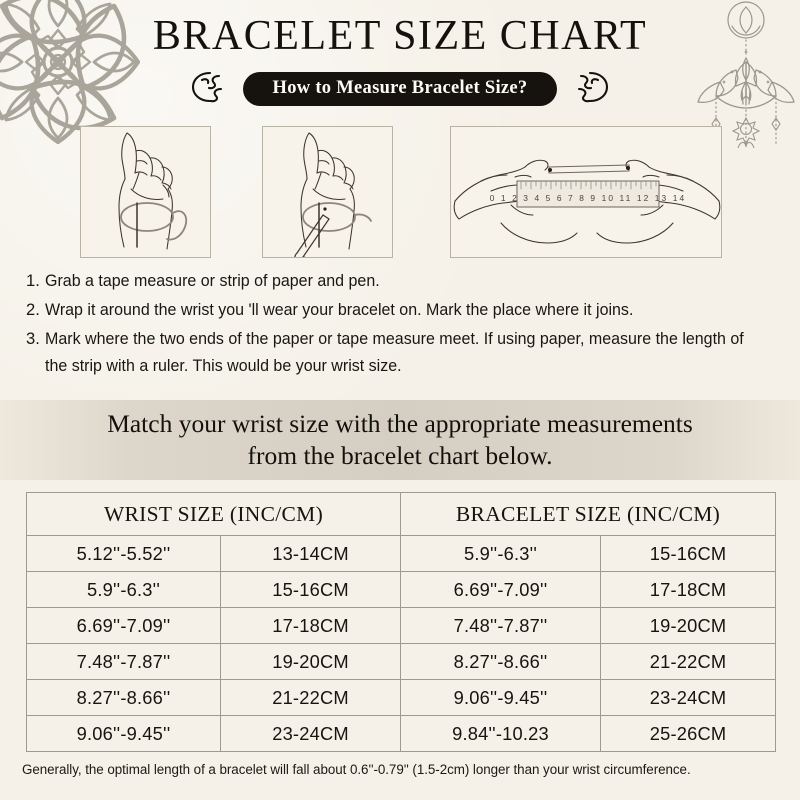 This screenshot has height=800, width=800. What do you see at coordinates (33, 338) in the screenshot?
I see `step-number: 3.` at bounding box center [33, 338].